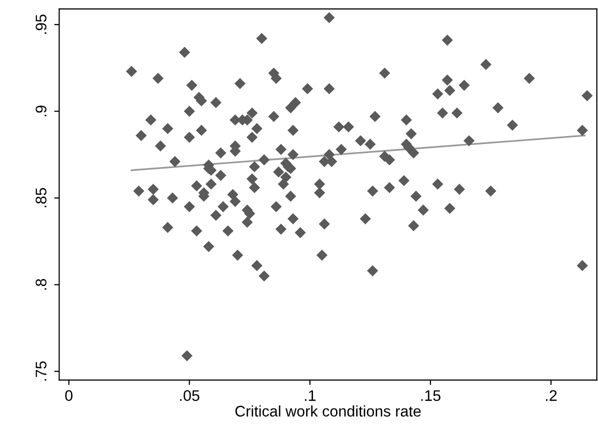  Describe the element at coordinates (551, 395) in the screenshot. I see `x-tick-label: .2` at that location.